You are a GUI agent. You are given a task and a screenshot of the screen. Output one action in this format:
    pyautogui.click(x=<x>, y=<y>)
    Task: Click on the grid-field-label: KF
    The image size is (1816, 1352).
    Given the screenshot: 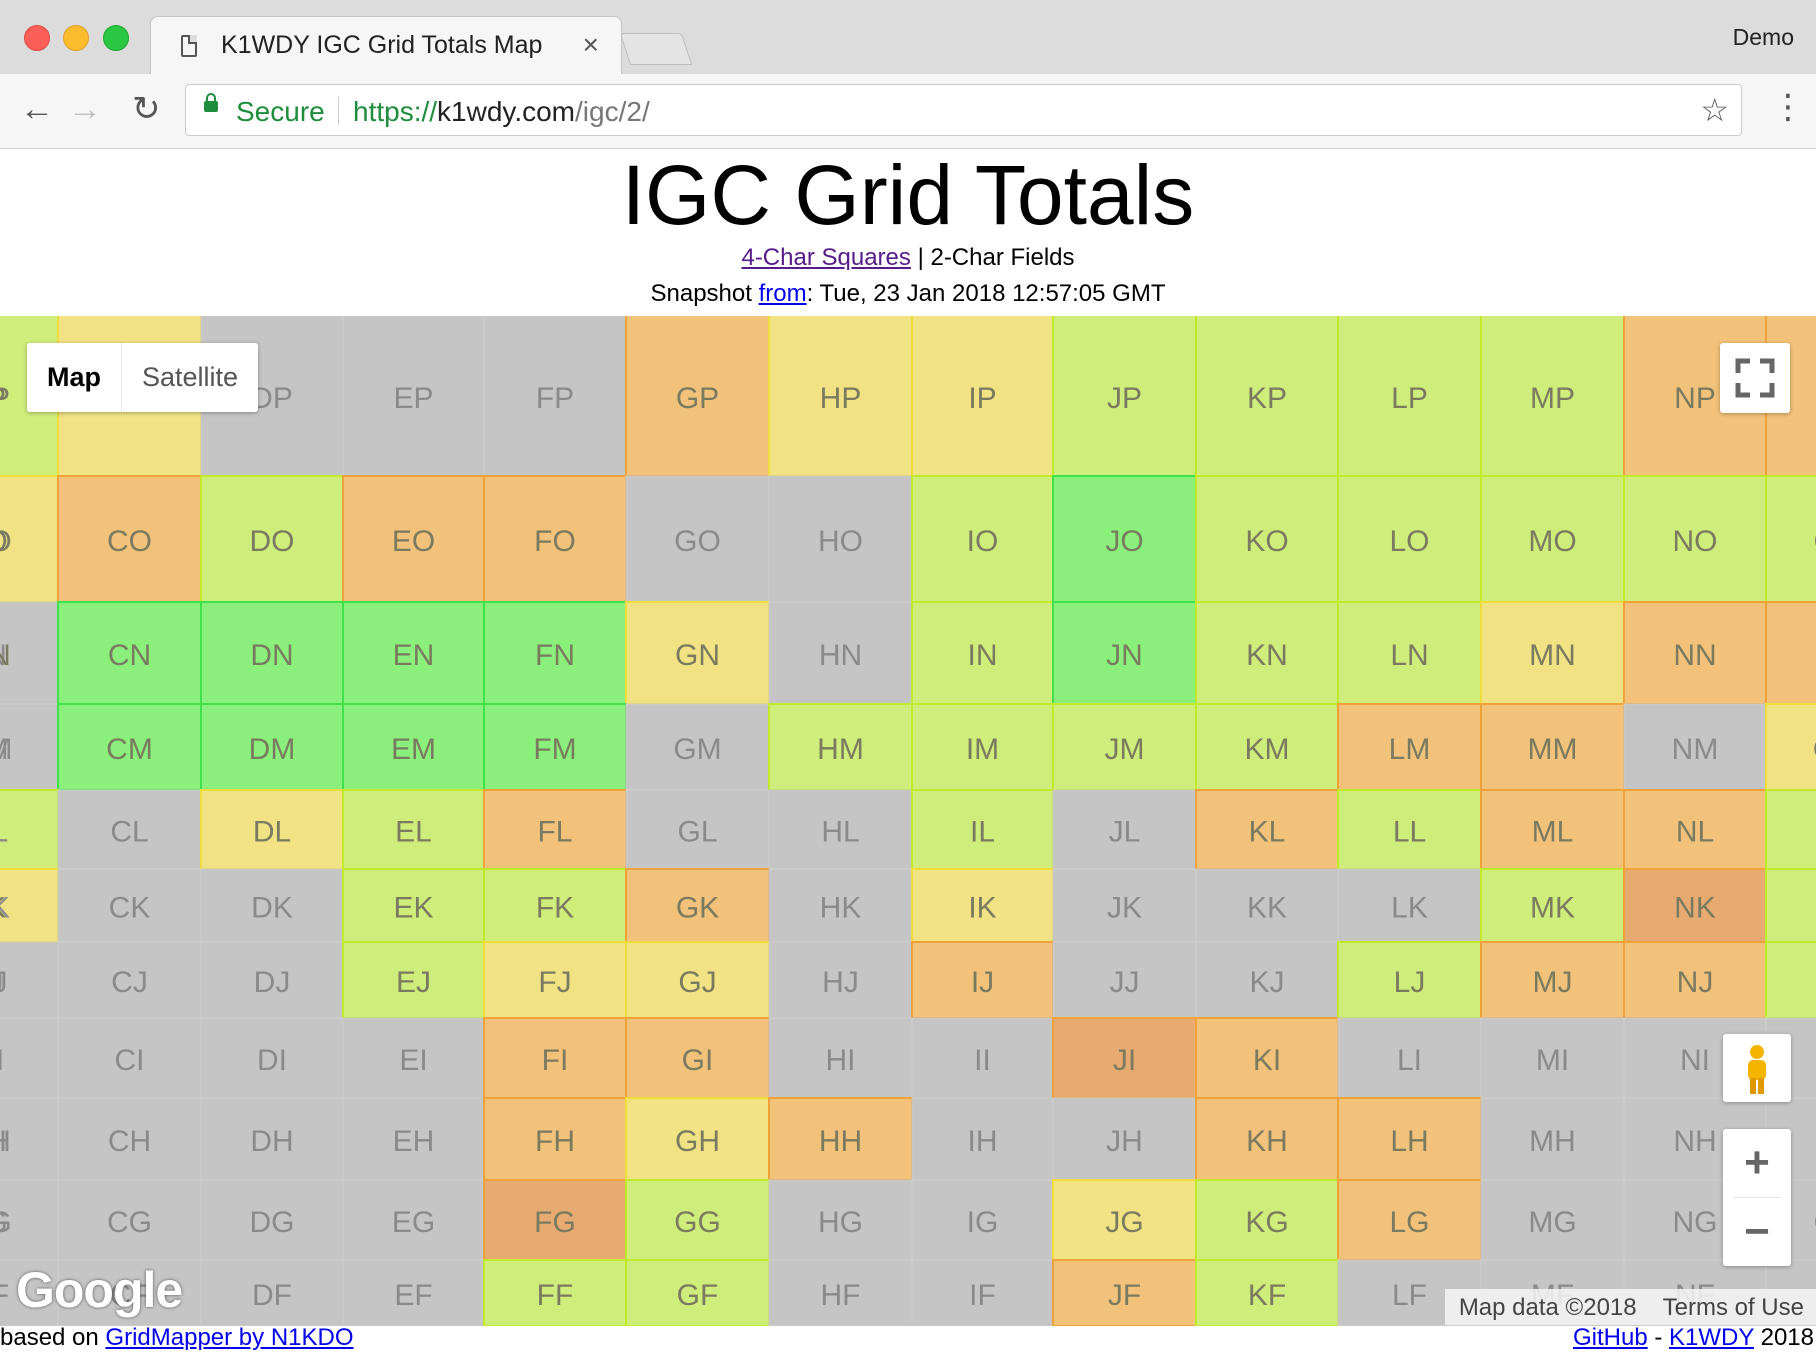 What is the action you would take?
    pyautogui.click(x=1267, y=1295)
    